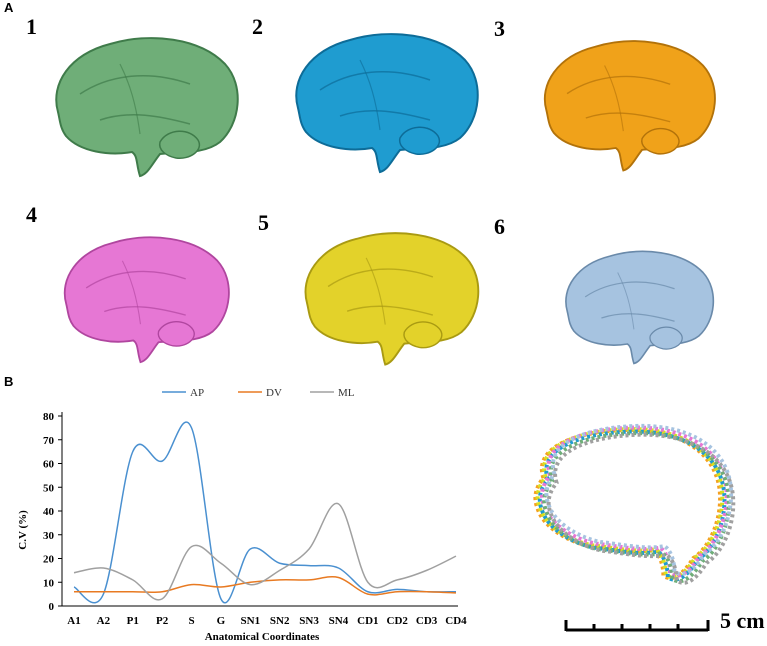 The height and width of the screenshot is (646, 767). I want to click on x-tick-label: SN3, so click(309, 621).